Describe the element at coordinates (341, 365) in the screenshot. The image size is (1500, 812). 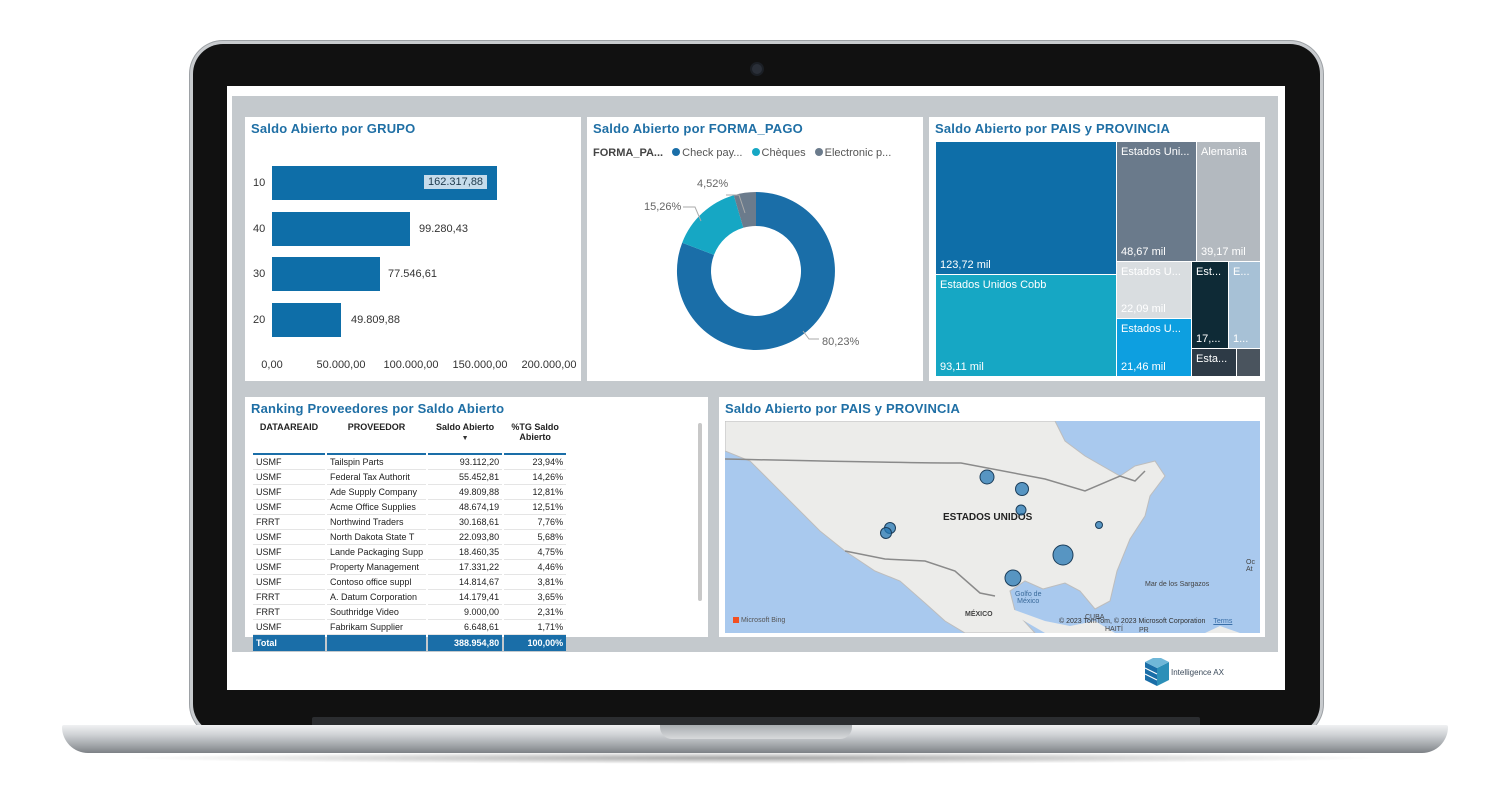
I see `x-tick: 50.000,00` at that location.